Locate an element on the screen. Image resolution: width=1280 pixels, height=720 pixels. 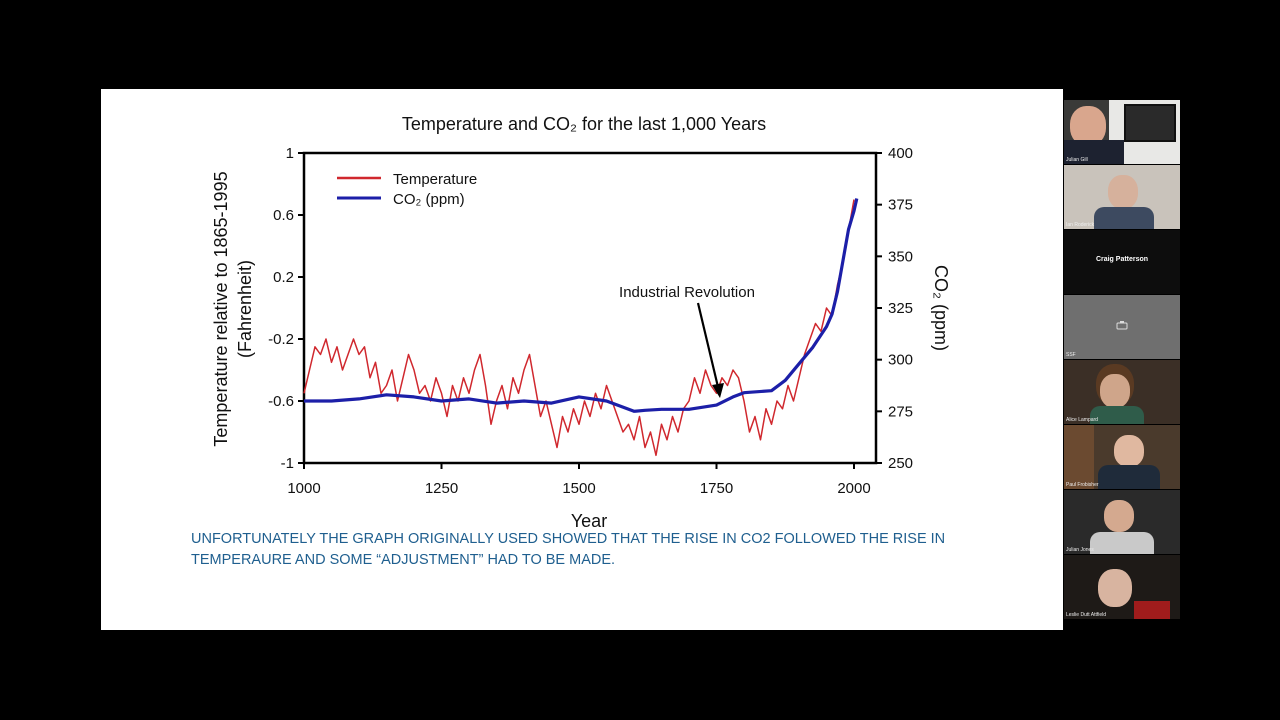
y-right-tick-label: 350 is located at coordinates (900, 256).